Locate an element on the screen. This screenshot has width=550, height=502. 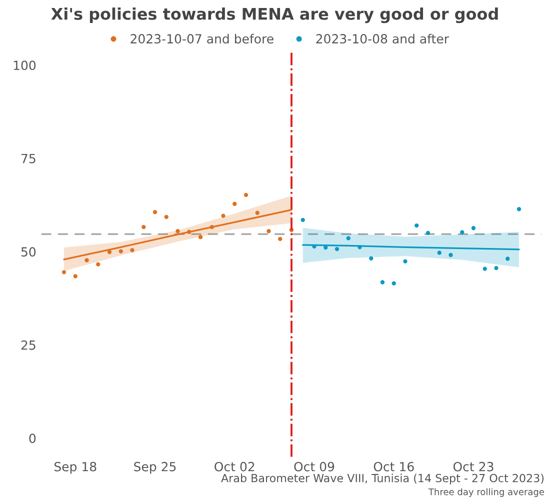
y-tick-label: 0 is located at coordinates (32, 439).